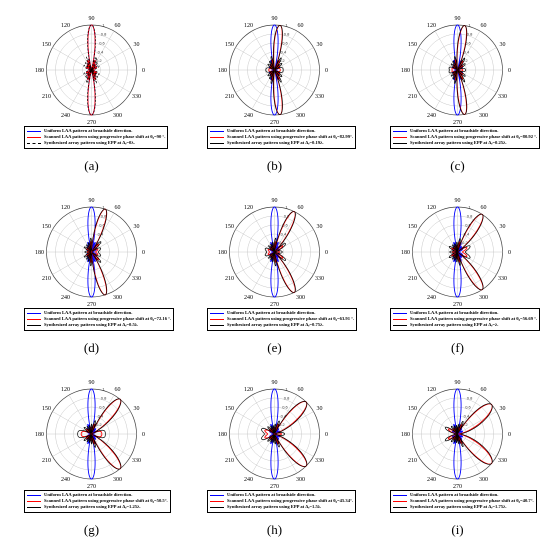  What do you see at coordinates (65, 390) in the screenshot?
I see `angle-tick-label: 120` at bounding box center [65, 390].